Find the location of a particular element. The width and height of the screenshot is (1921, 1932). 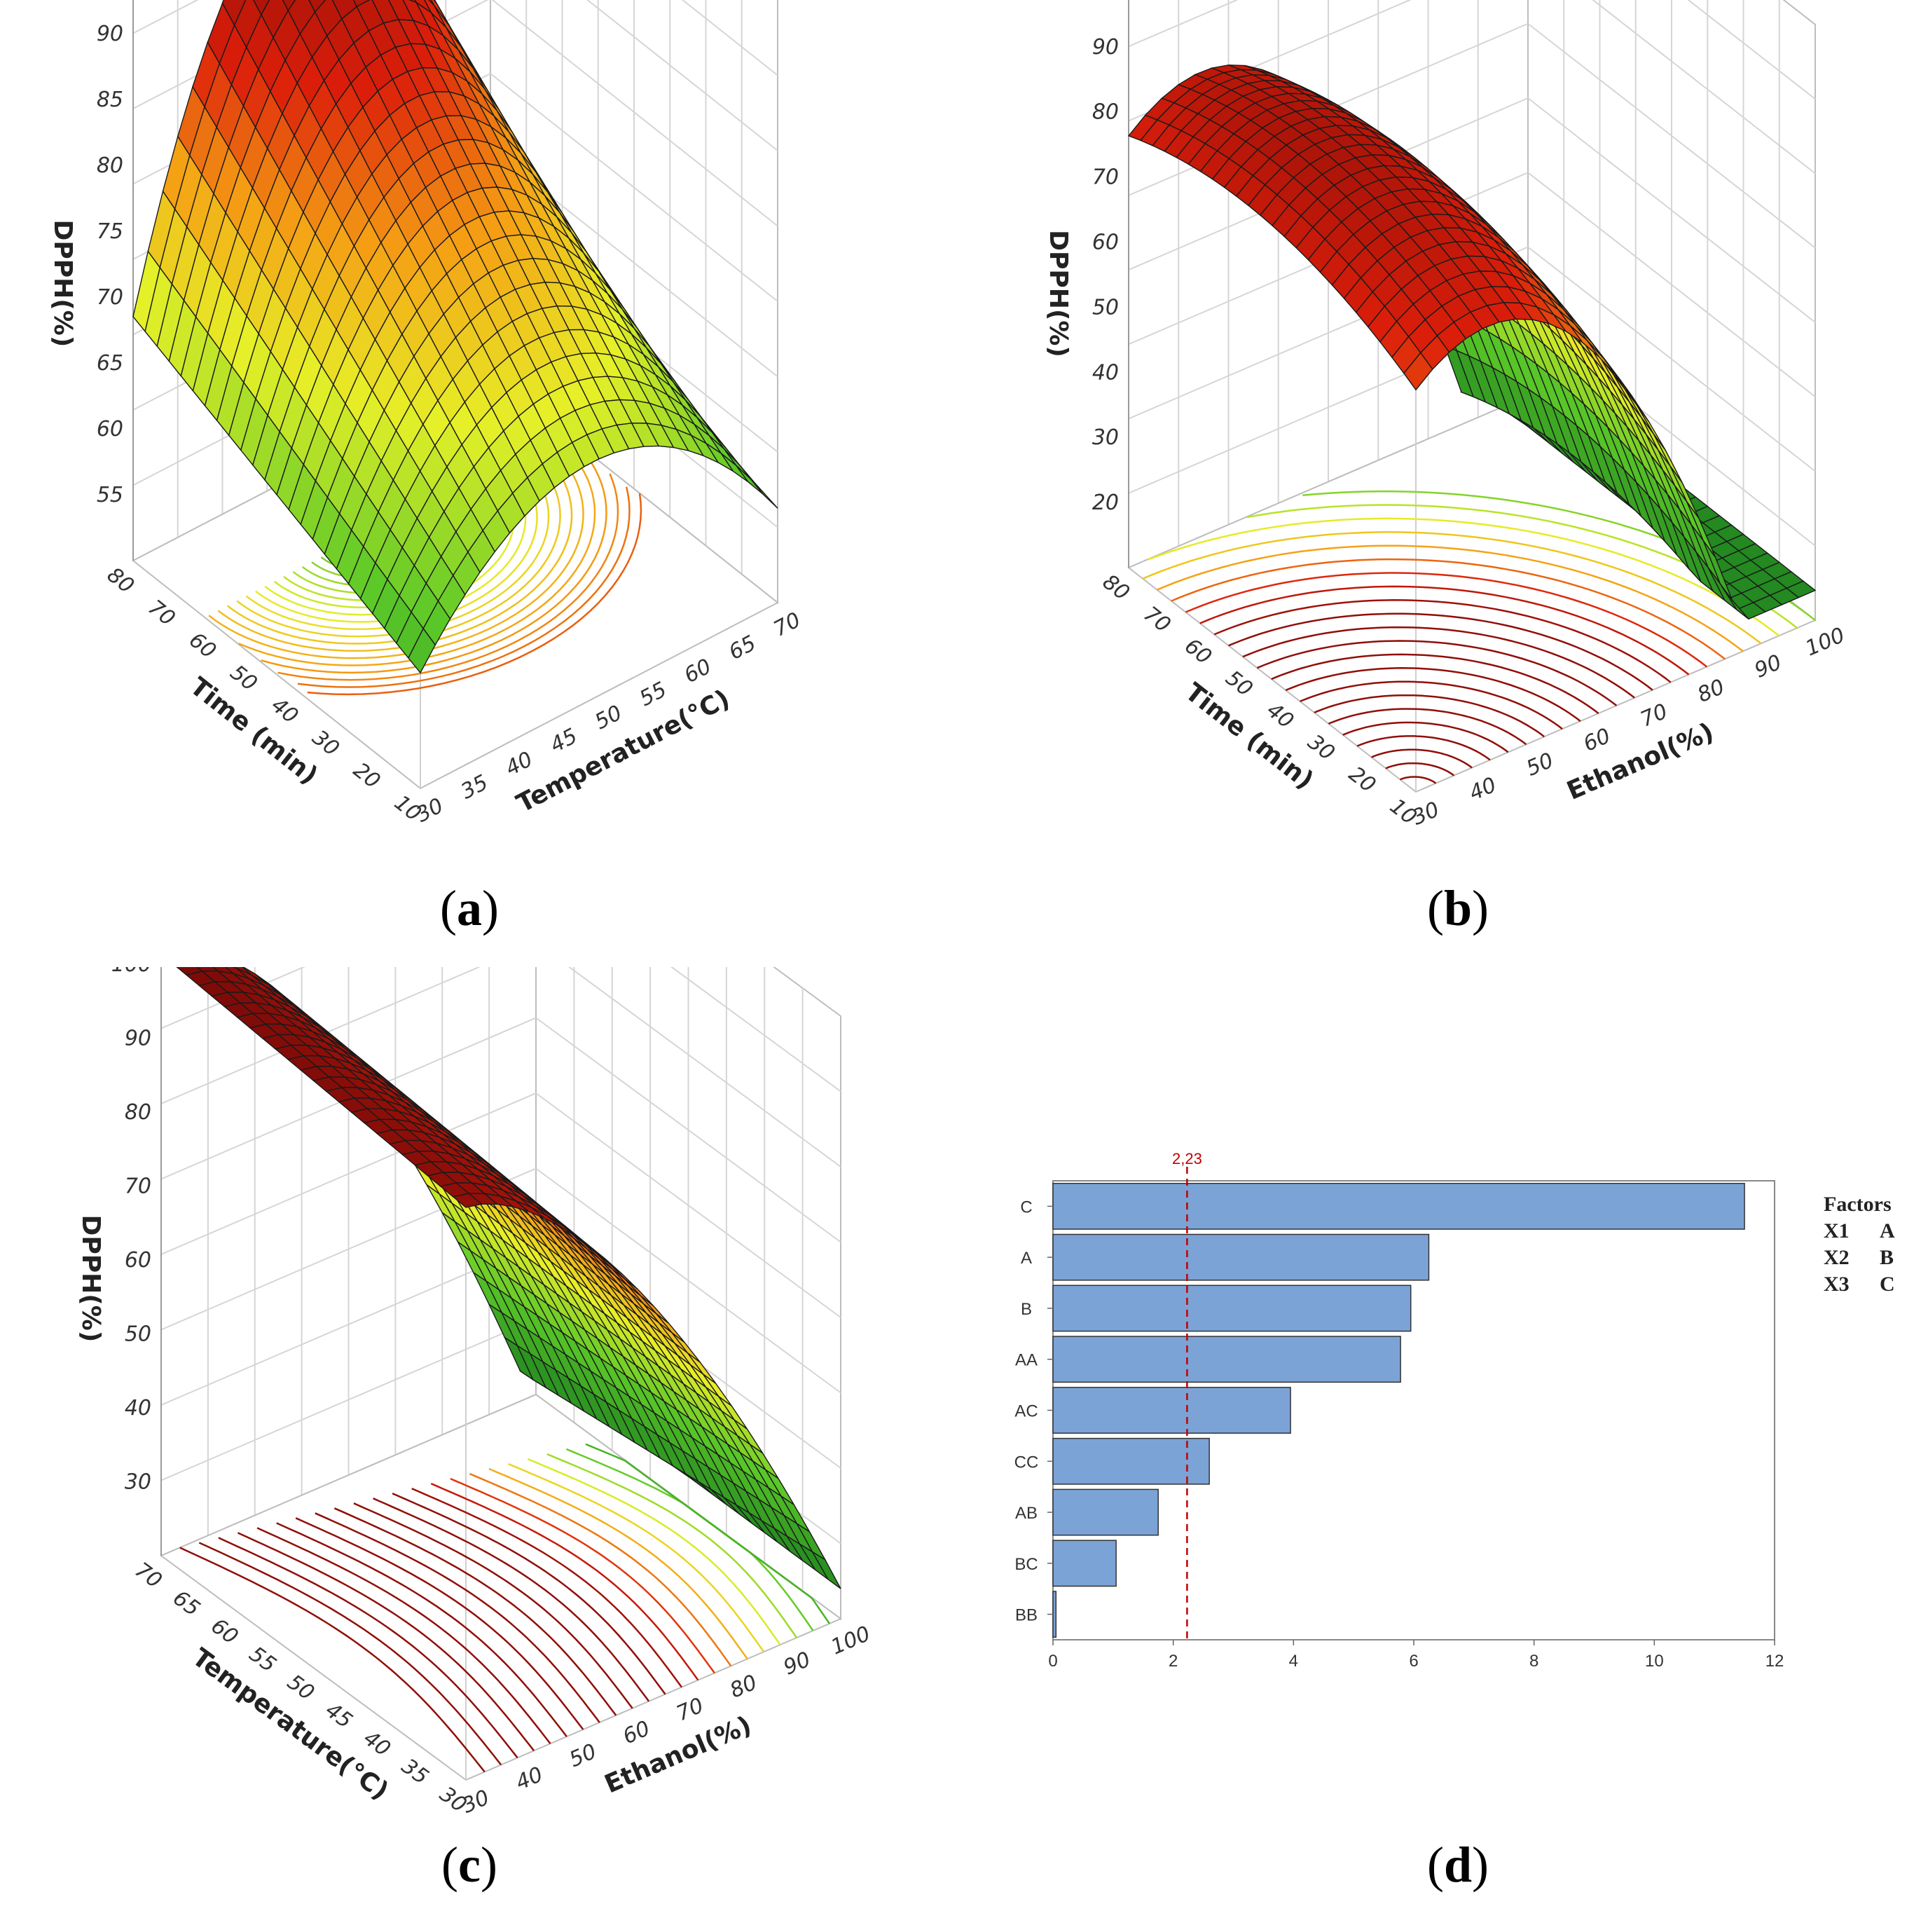

right-tick-label: 60 is located at coordinates (636, 1733).